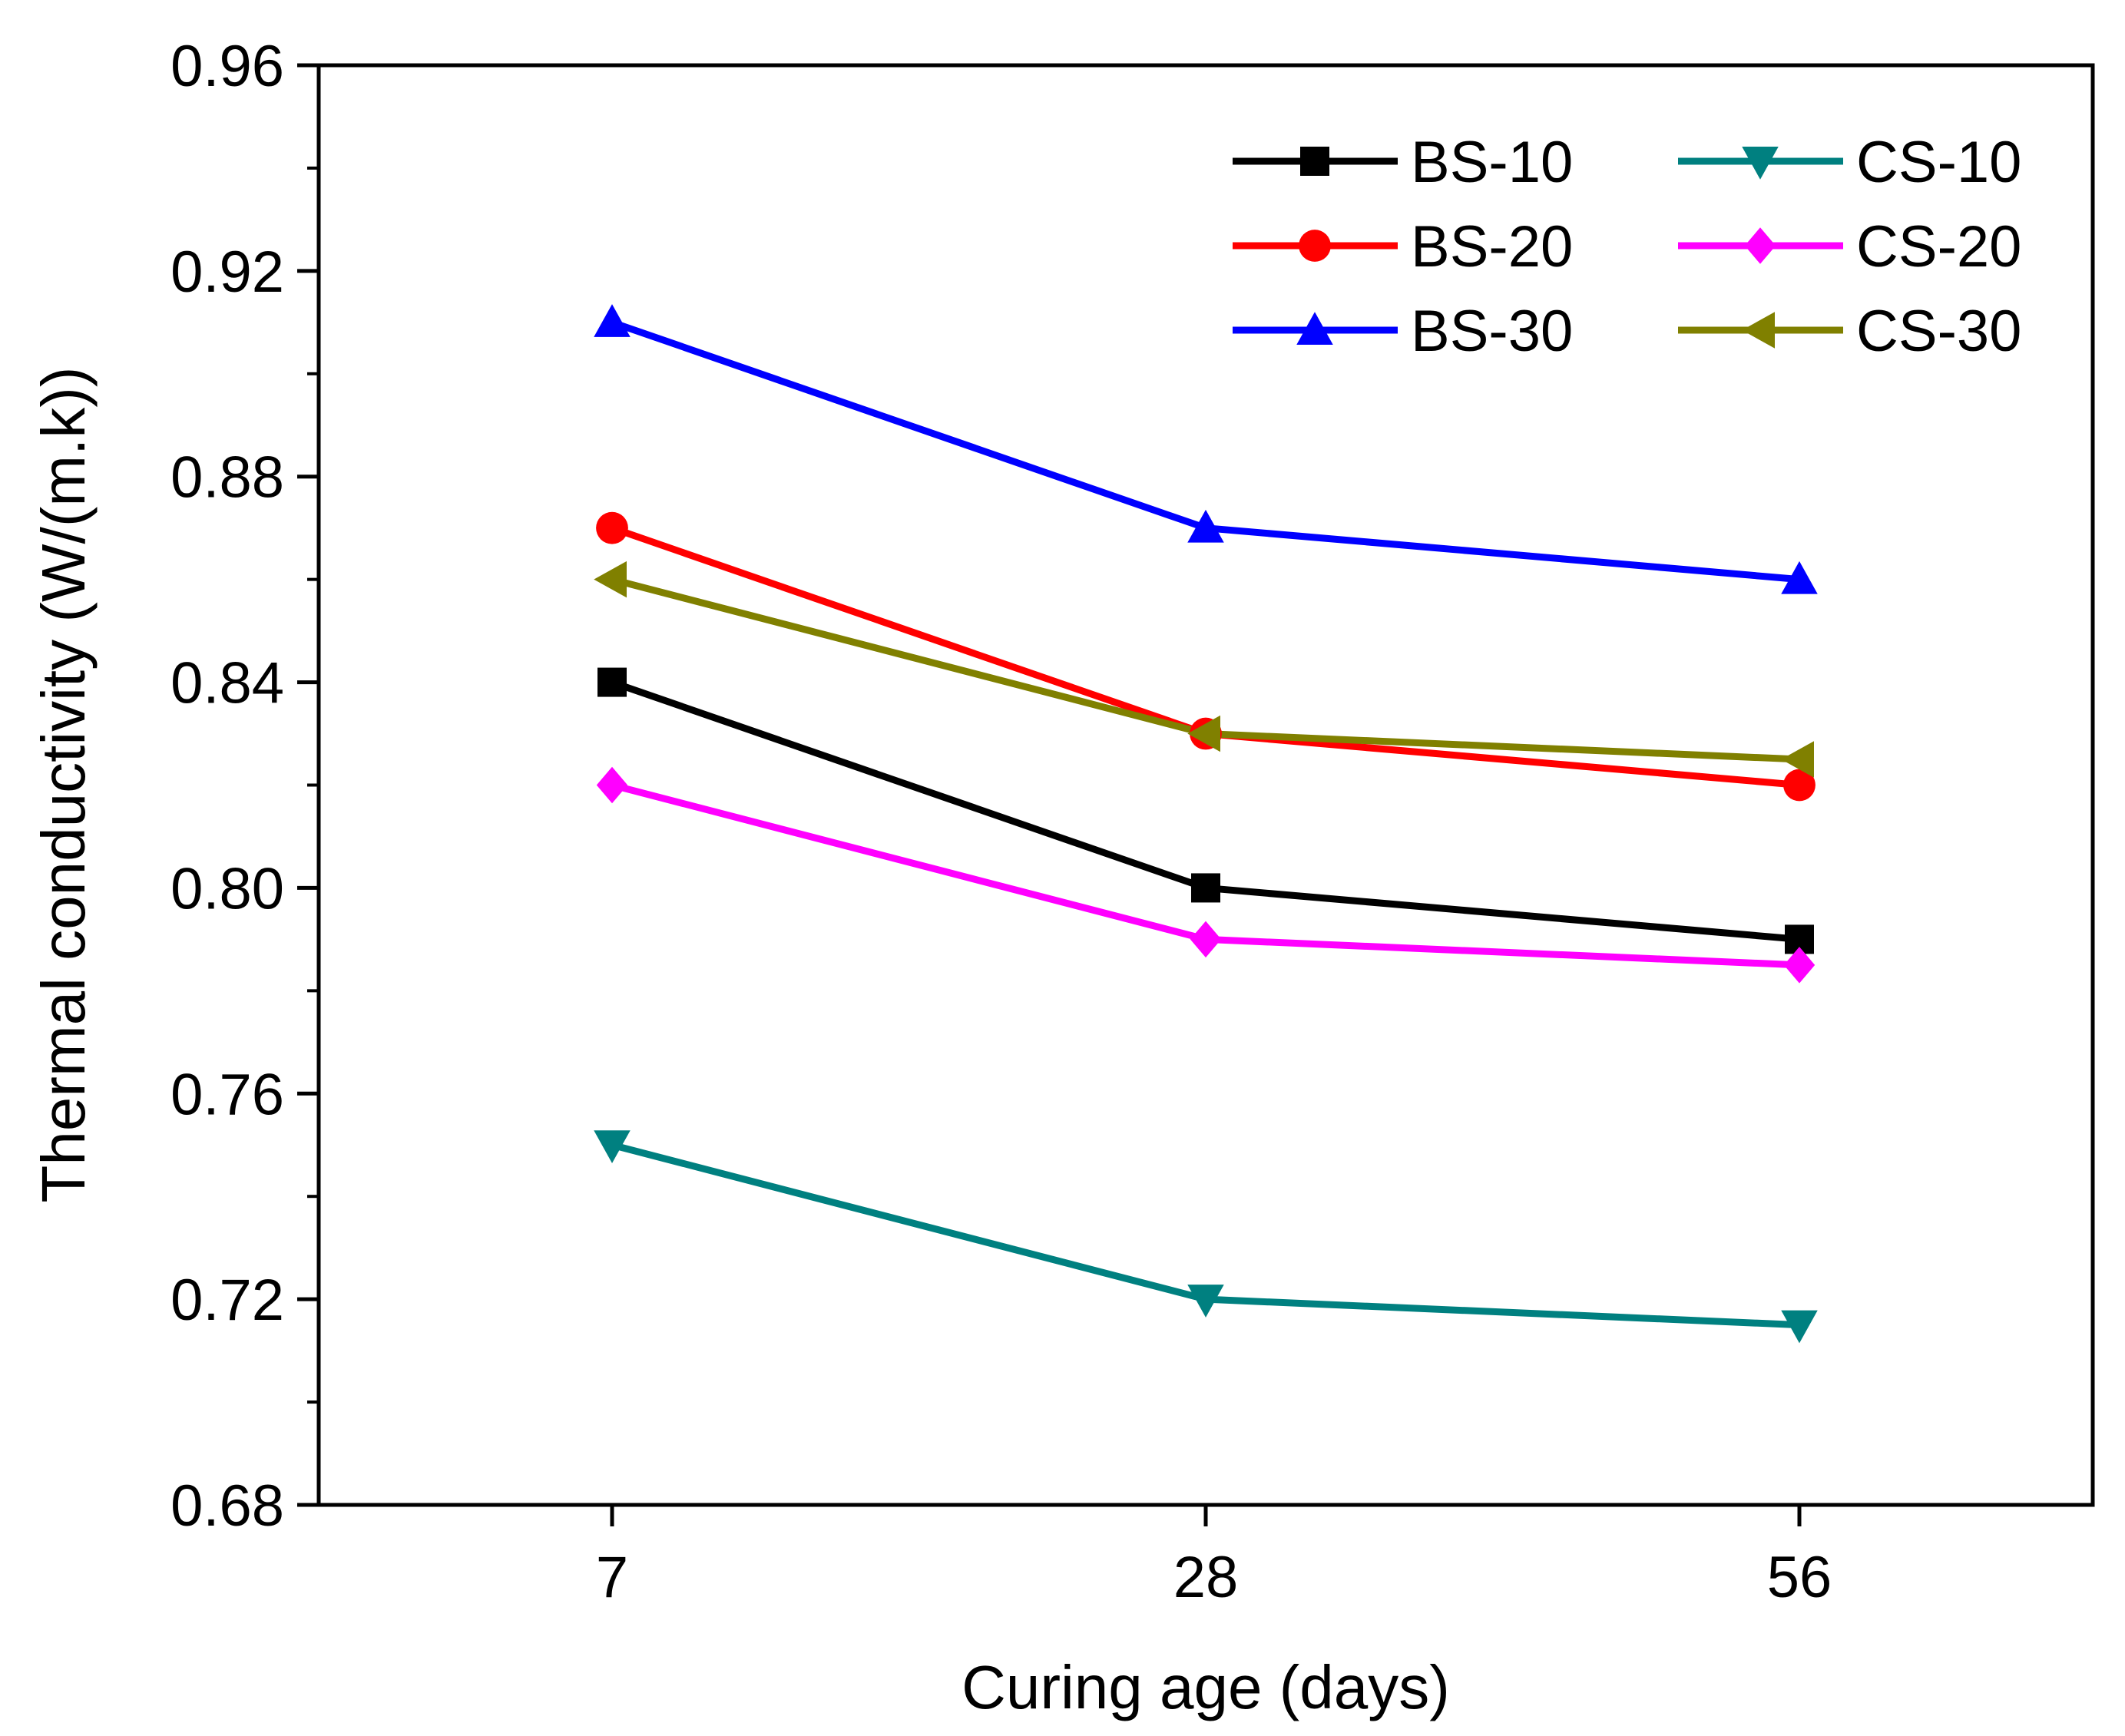 Image resolution: width=2125 pixels, height=1736 pixels. Describe the element at coordinates (612, 1577) in the screenshot. I see `x-tick-label: 7` at that location.